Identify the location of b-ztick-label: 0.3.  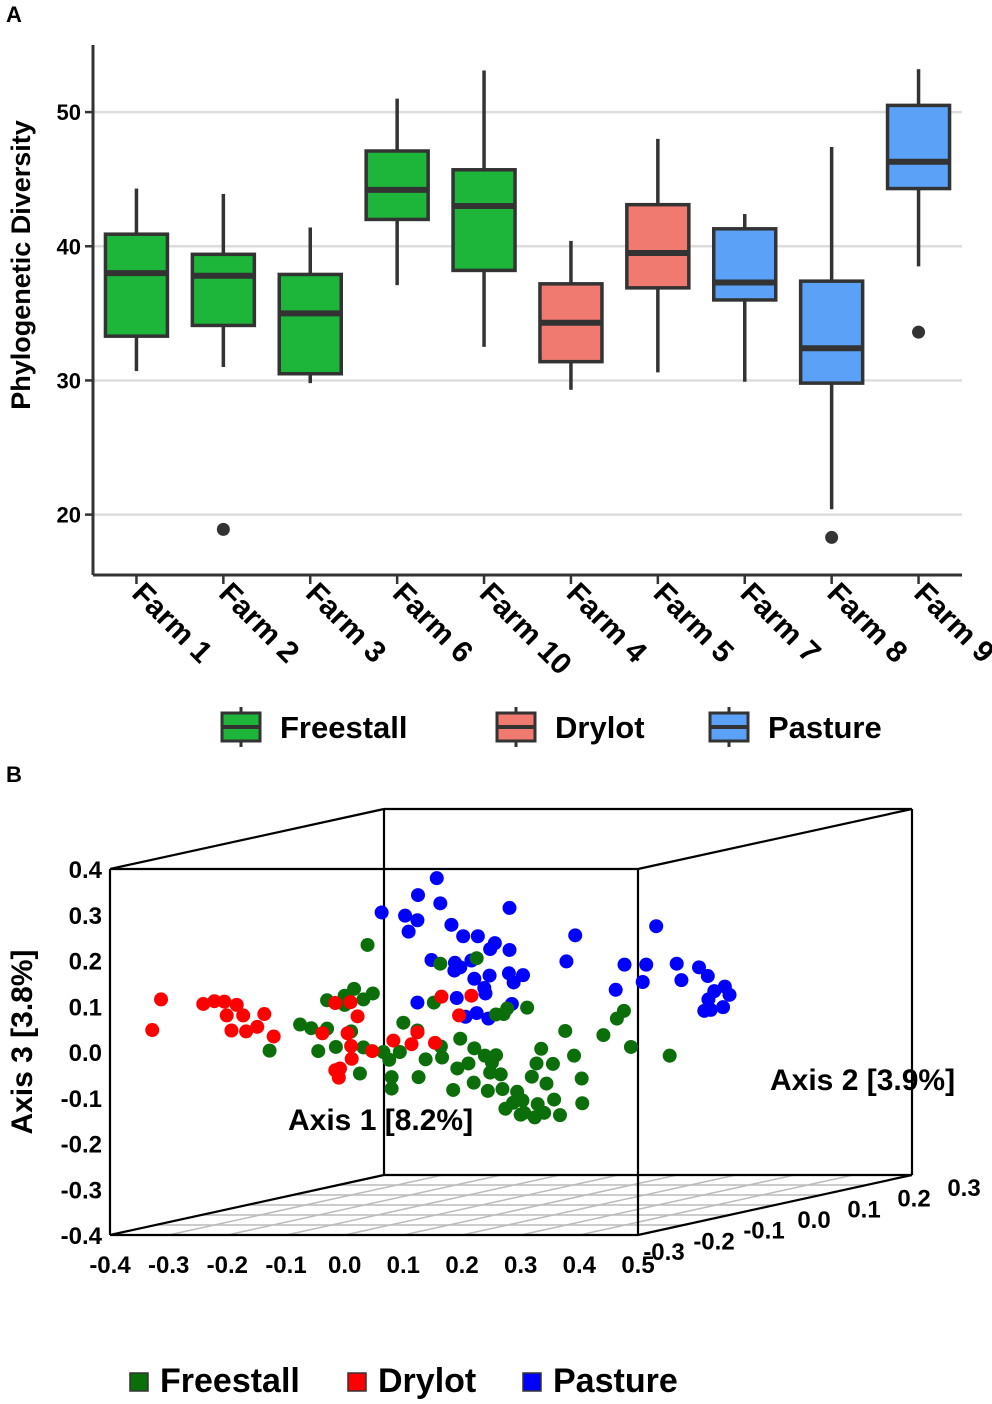
(85, 916).